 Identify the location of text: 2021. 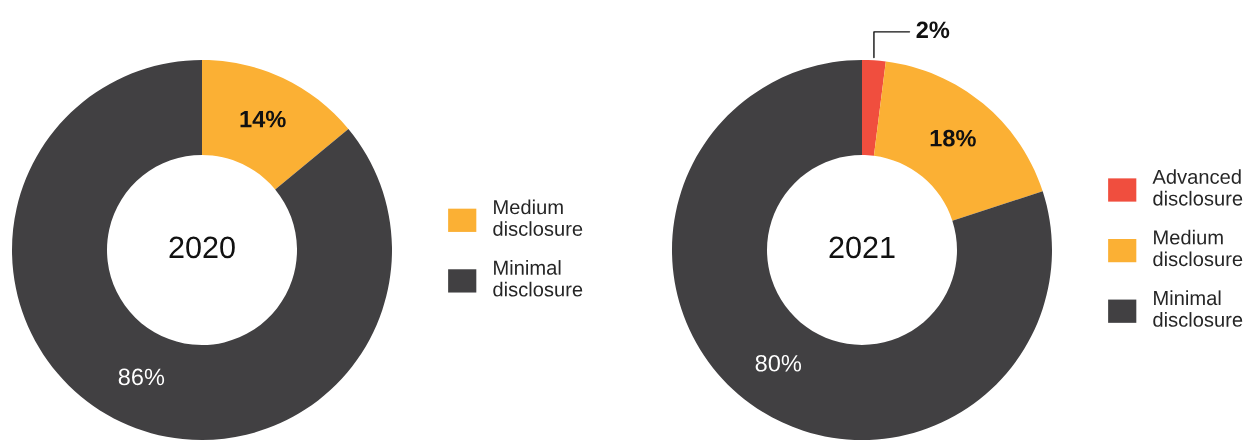
(862, 247).